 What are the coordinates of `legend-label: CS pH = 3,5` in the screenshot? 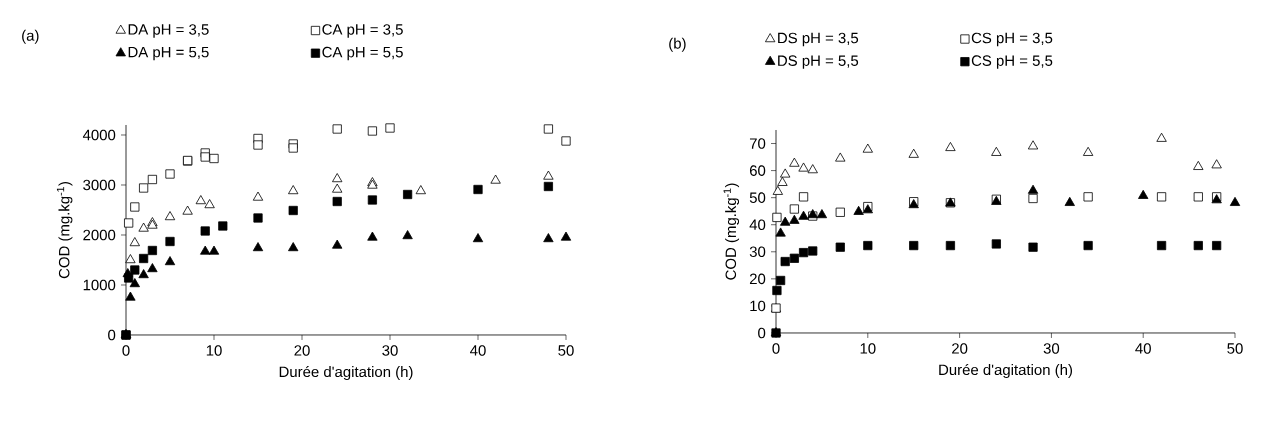 It's located at (1012, 39).